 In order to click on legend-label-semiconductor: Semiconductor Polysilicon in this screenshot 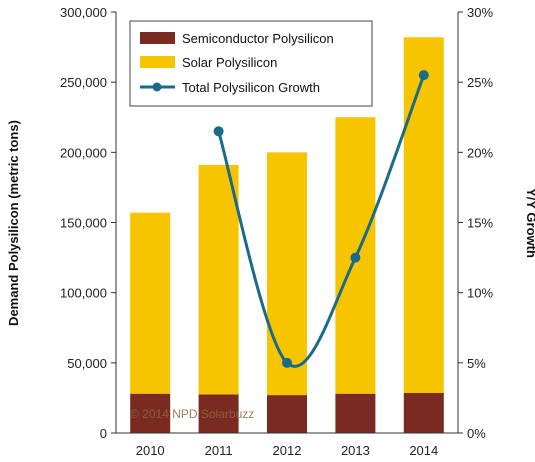, I will do `click(258, 38)`.